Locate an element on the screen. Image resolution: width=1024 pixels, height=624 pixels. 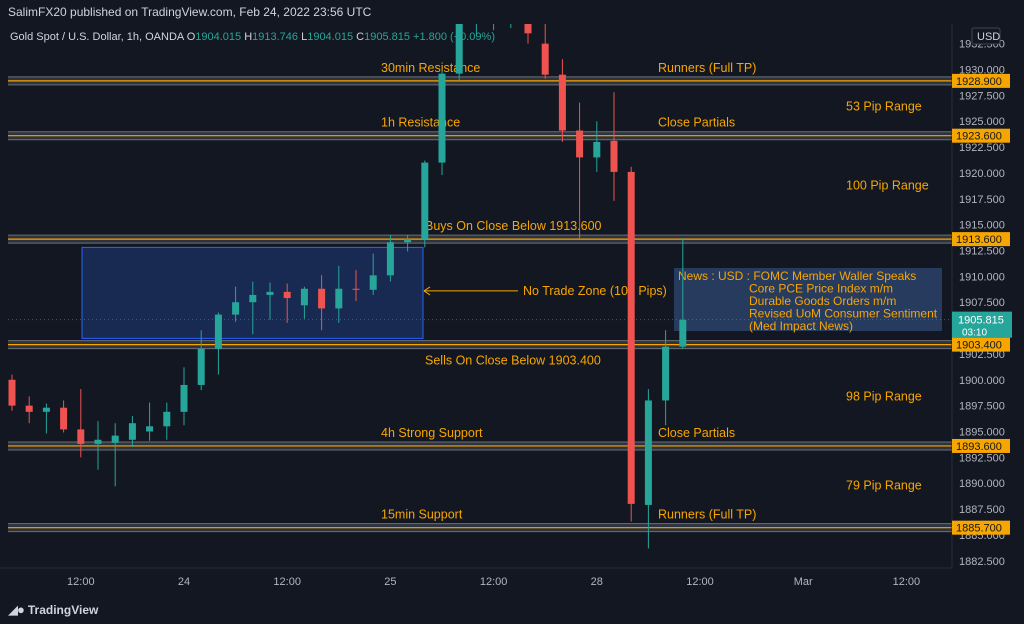
level-left-label: Buys On Close Below 1913.600 is located at coordinates (513, 226).